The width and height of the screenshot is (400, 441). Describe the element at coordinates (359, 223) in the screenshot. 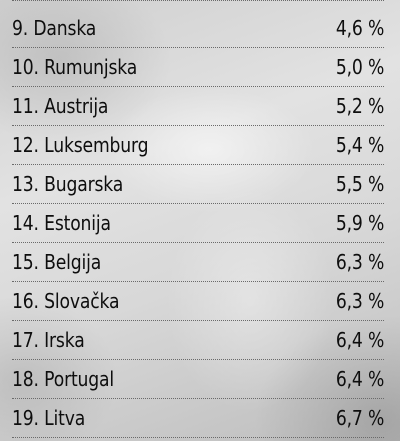

I see `percent-value: 5,9 %` at that location.